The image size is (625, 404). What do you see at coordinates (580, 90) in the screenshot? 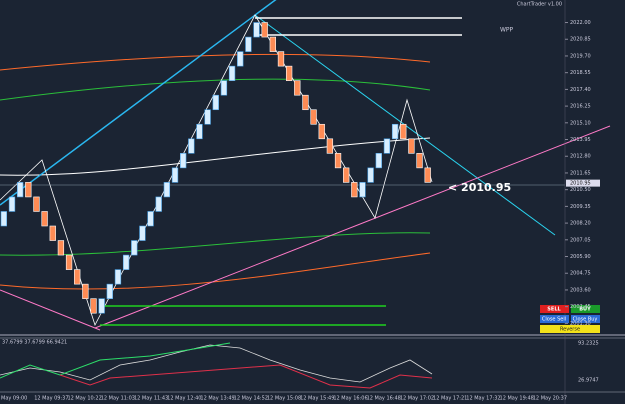
I see `y-tick-label: 2017.40` at bounding box center [580, 90].